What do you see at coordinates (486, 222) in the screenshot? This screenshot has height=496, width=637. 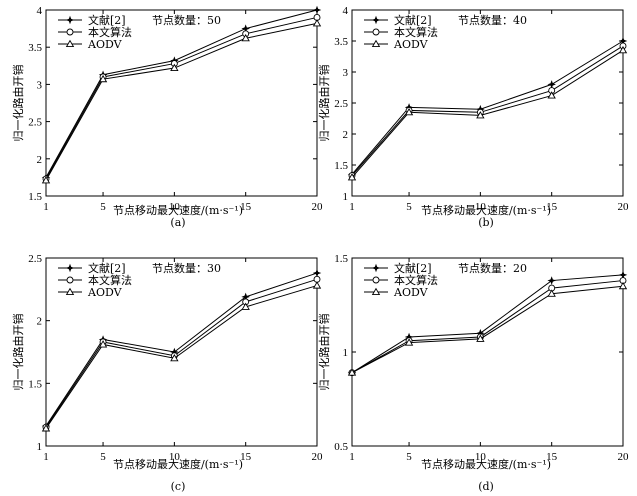 I see `panel-caption: (b)` at bounding box center [486, 222].